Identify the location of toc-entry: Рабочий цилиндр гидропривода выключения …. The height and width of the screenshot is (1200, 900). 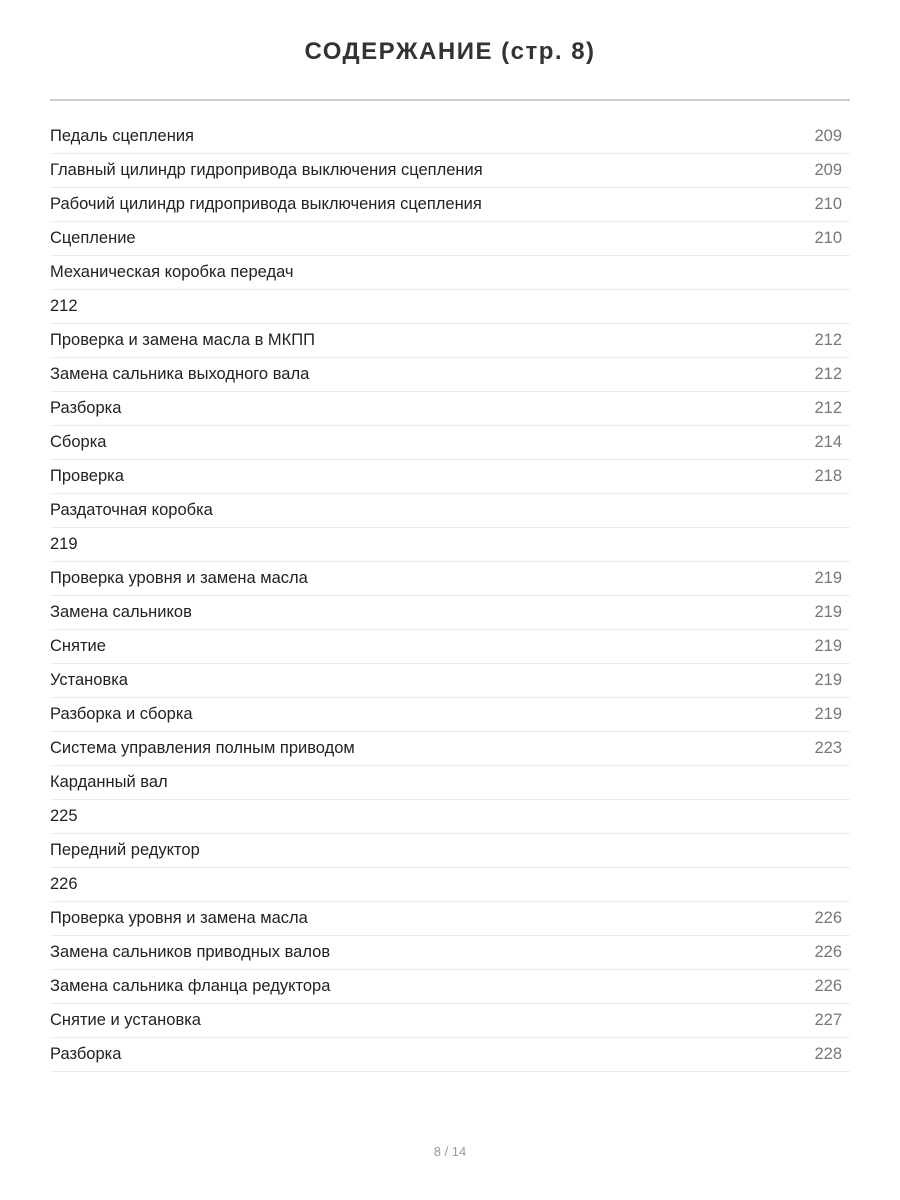
(450, 205).